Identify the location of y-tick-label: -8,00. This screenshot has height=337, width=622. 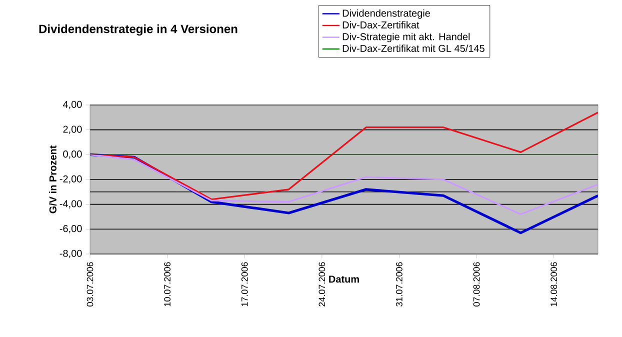
(71, 254).